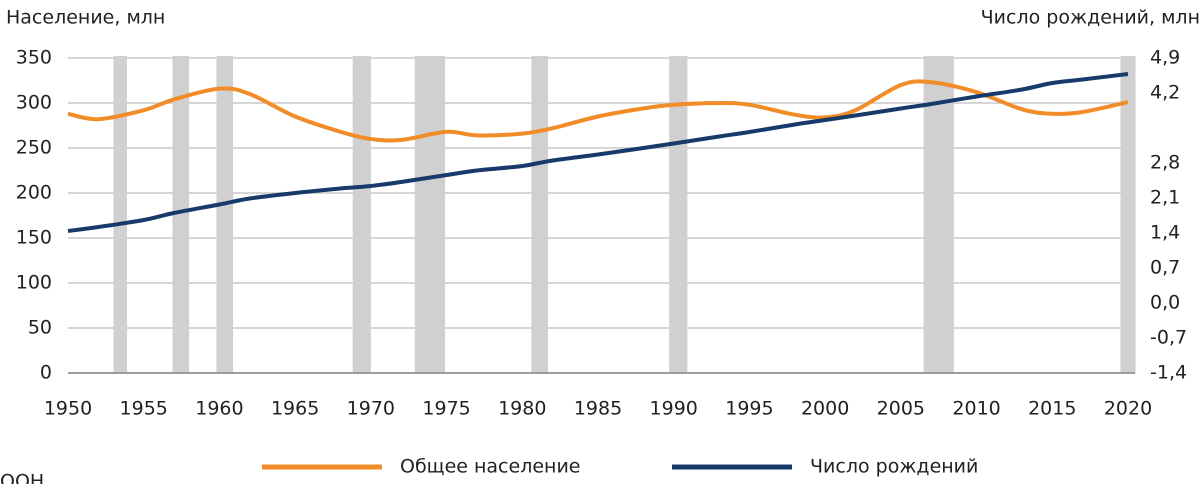  Describe the element at coordinates (68, 409) in the screenshot. I see `x-tick-label: 1950` at that location.